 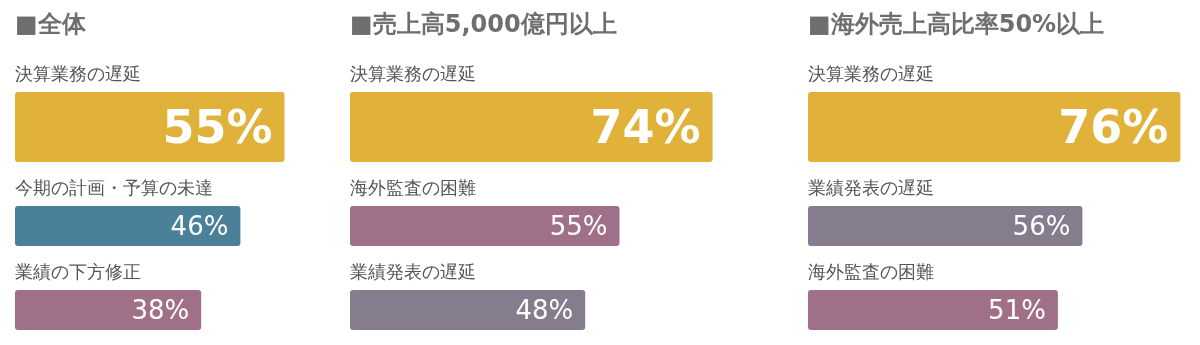 I want to click on data-label: 48%, so click(x=544, y=310).